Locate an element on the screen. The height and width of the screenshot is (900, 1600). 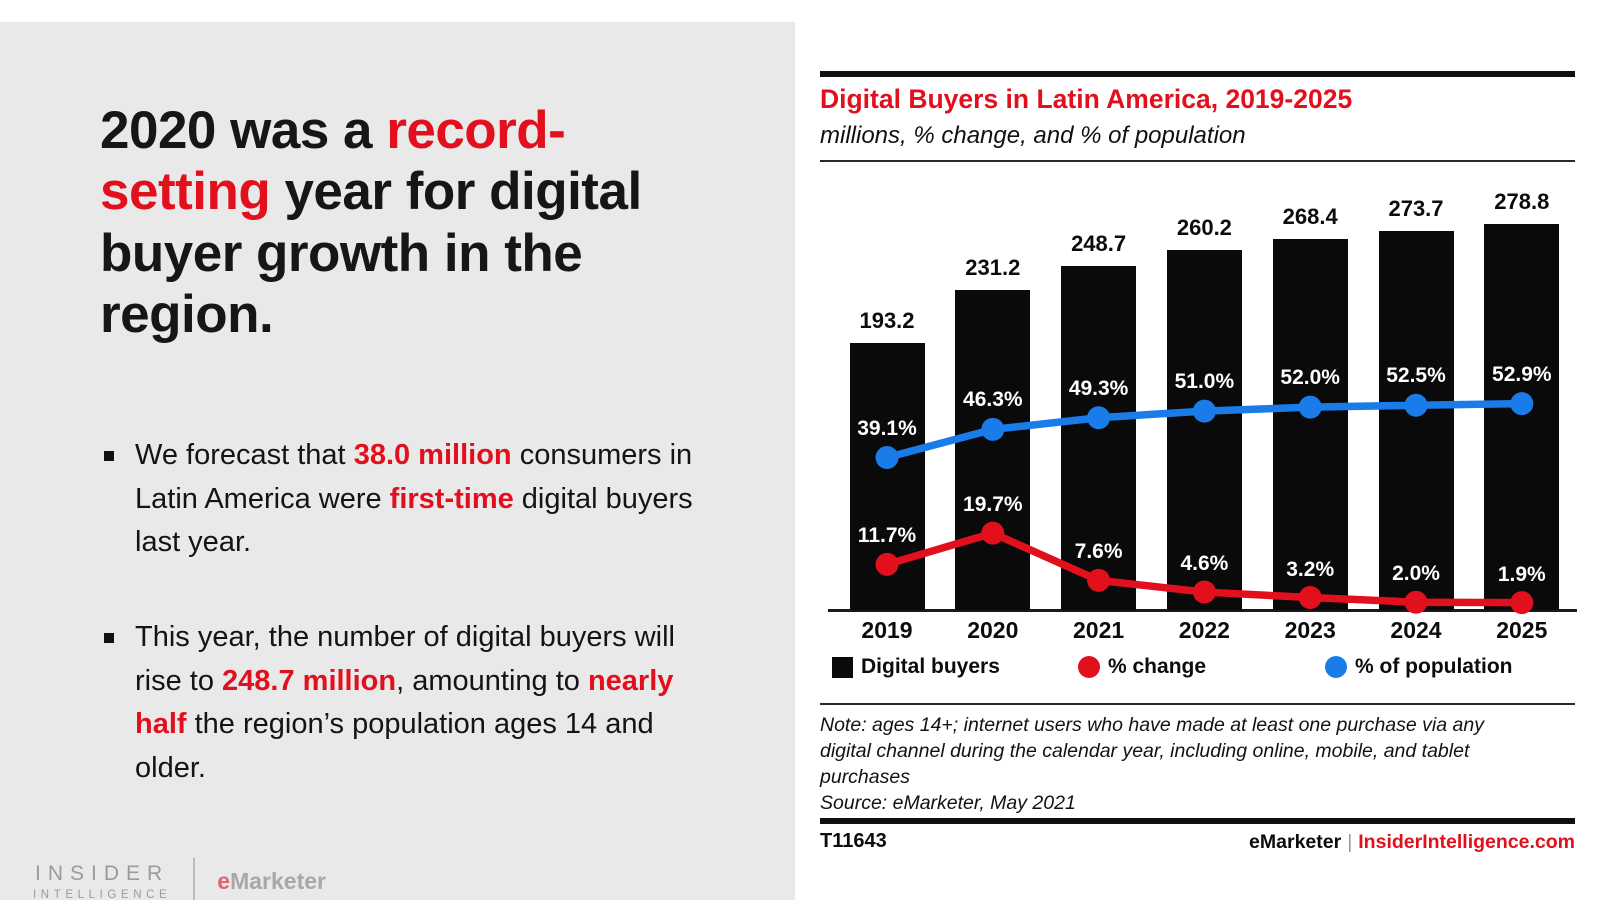
highlight-text: 38.0 million is located at coordinates (432, 455).